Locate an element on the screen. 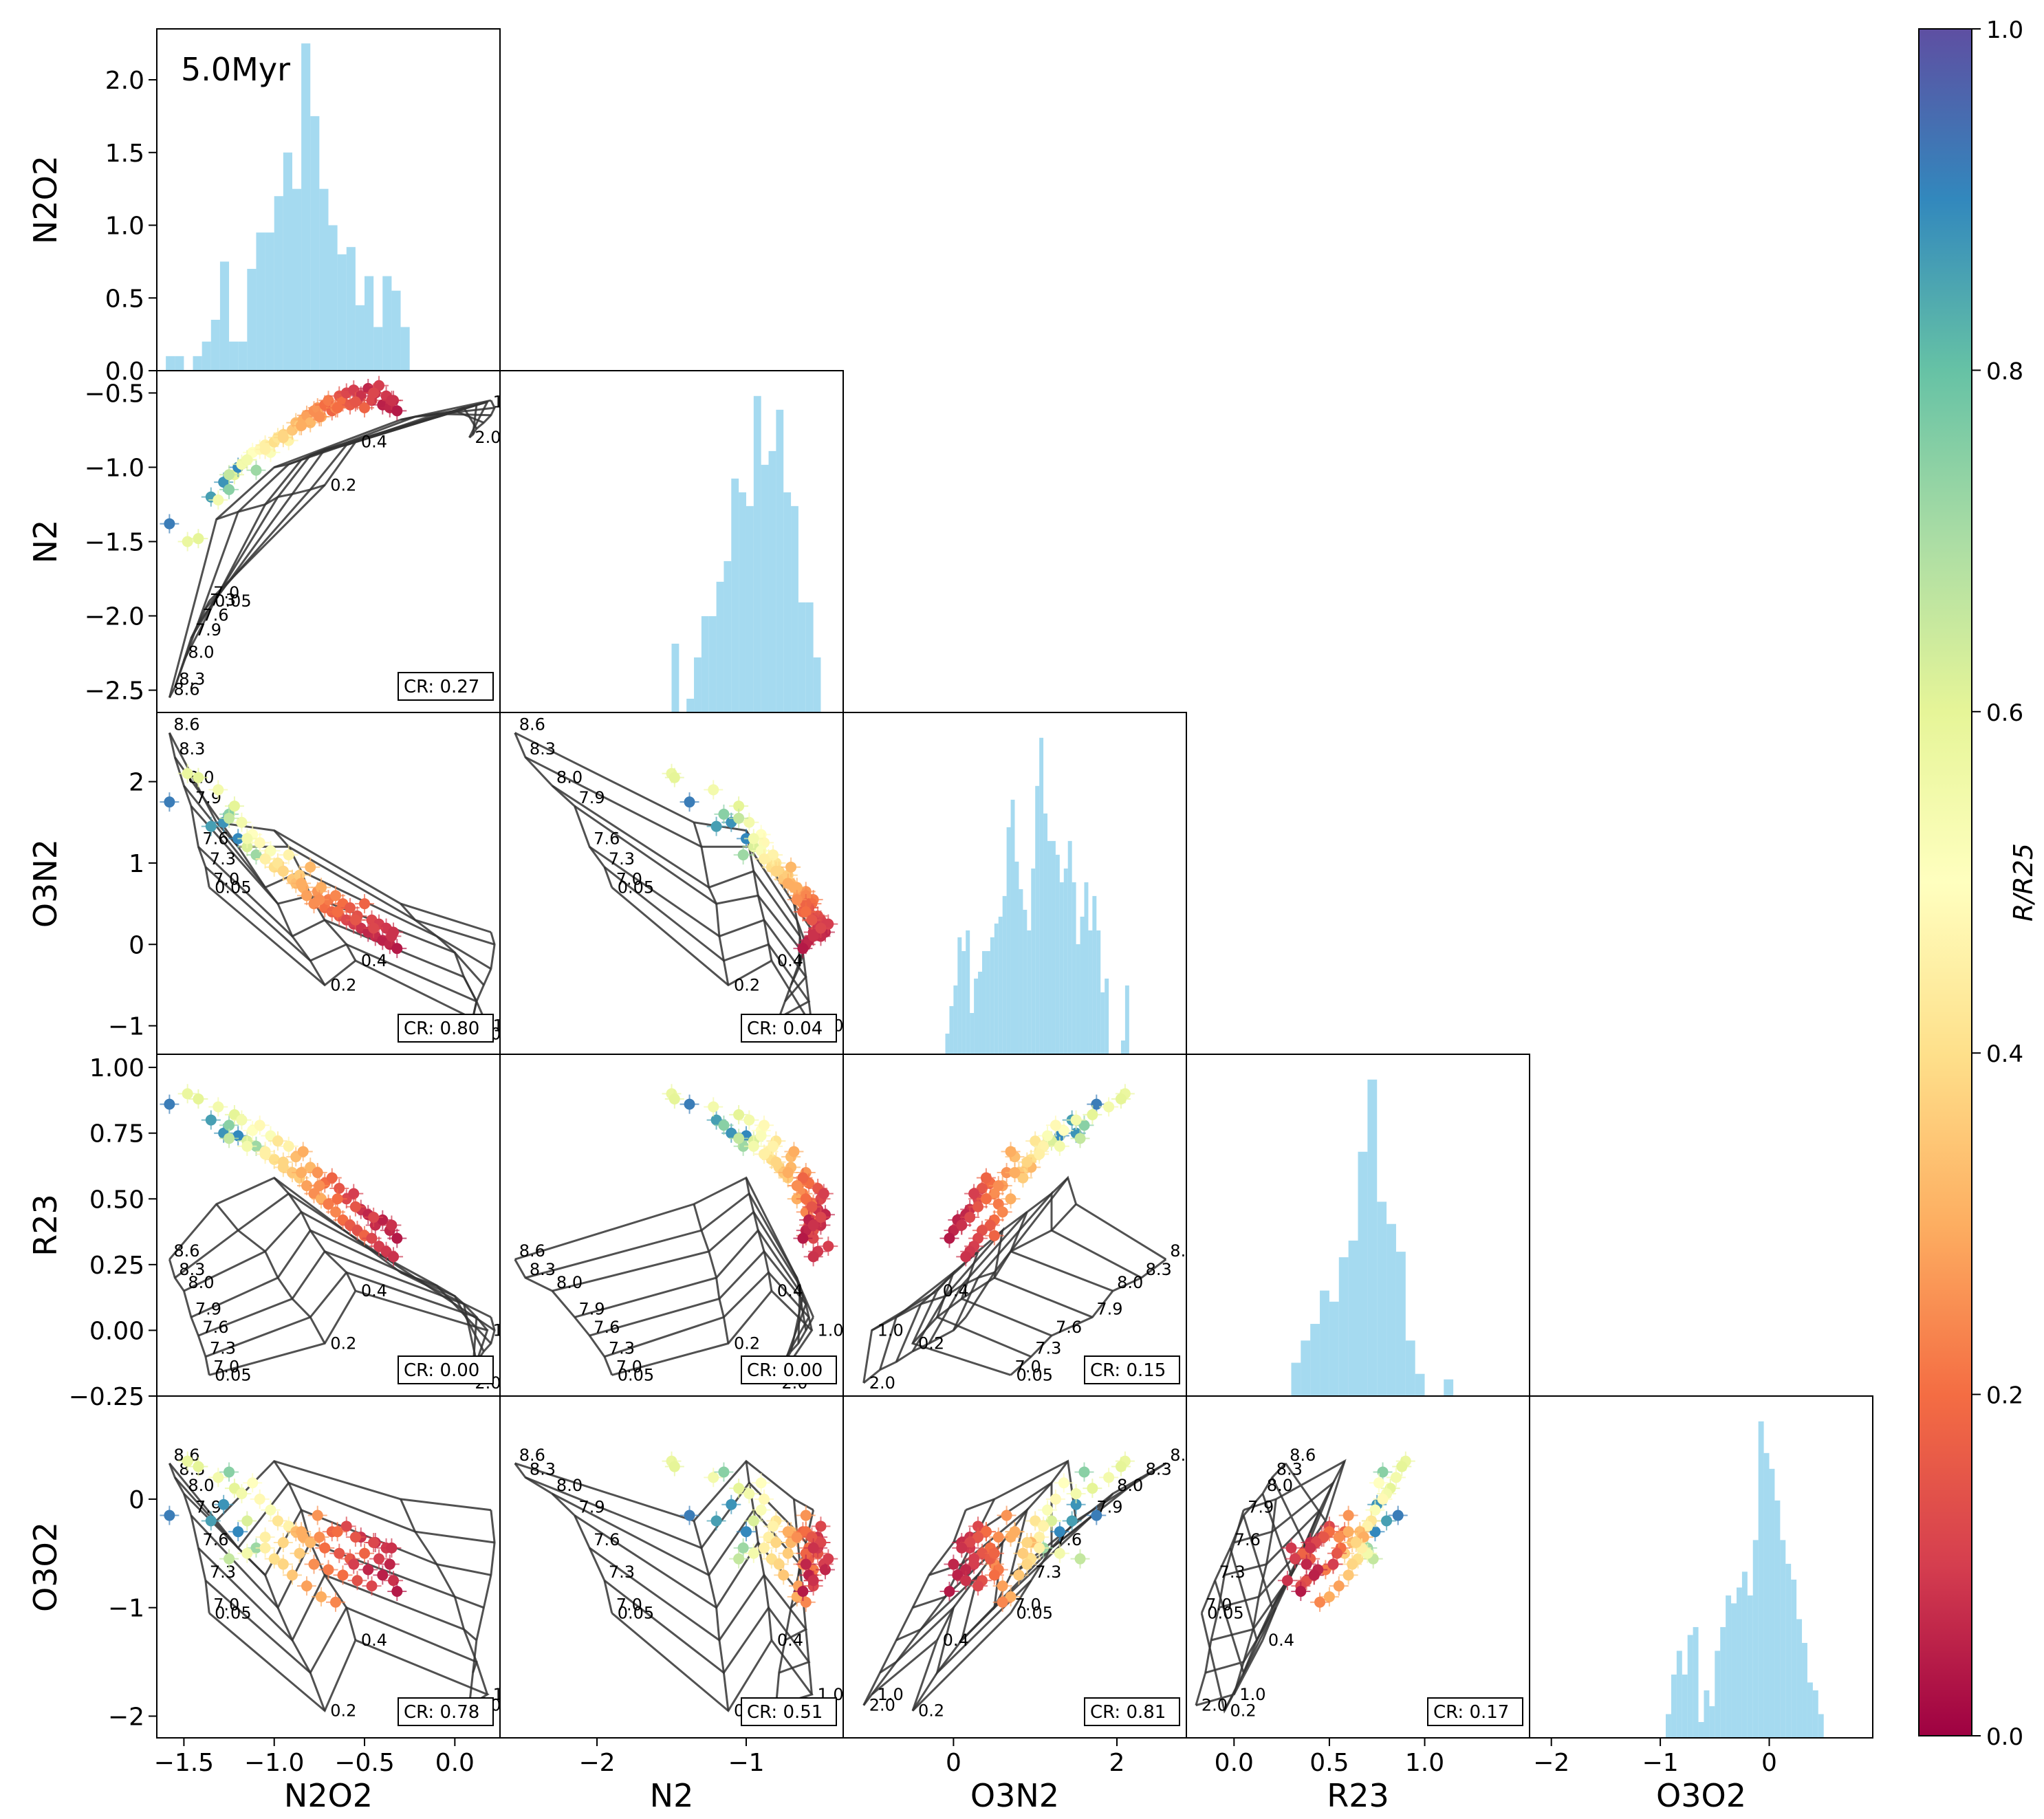 Image resolution: width=2044 pixels, height=1819 pixels. grid-label-metallicity: 7.9 is located at coordinates (591, 1507).